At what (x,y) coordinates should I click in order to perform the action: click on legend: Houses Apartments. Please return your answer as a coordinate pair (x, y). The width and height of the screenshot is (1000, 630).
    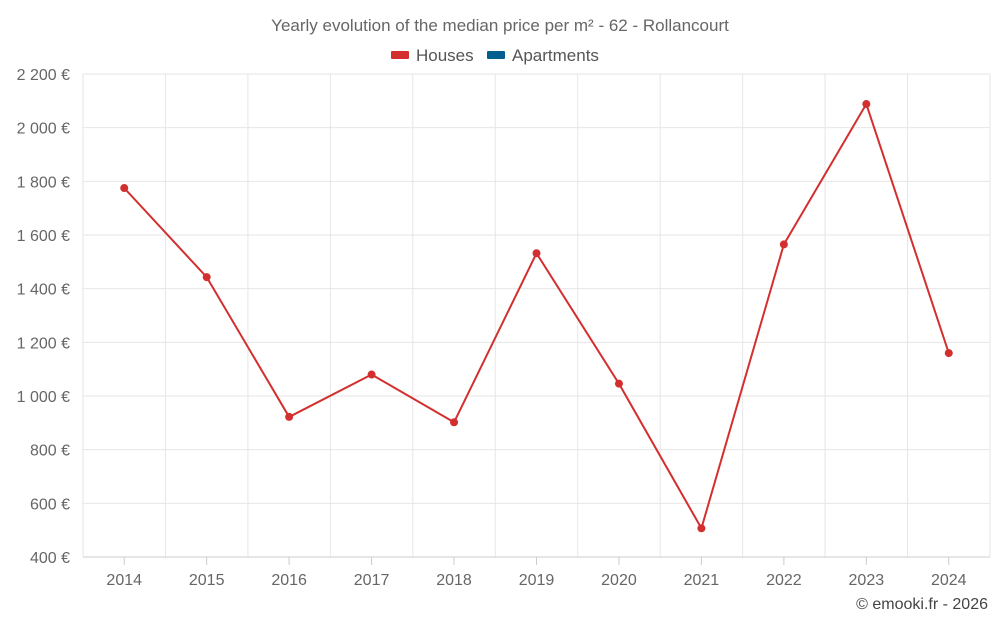
    Looking at the image, I should click on (495, 55).